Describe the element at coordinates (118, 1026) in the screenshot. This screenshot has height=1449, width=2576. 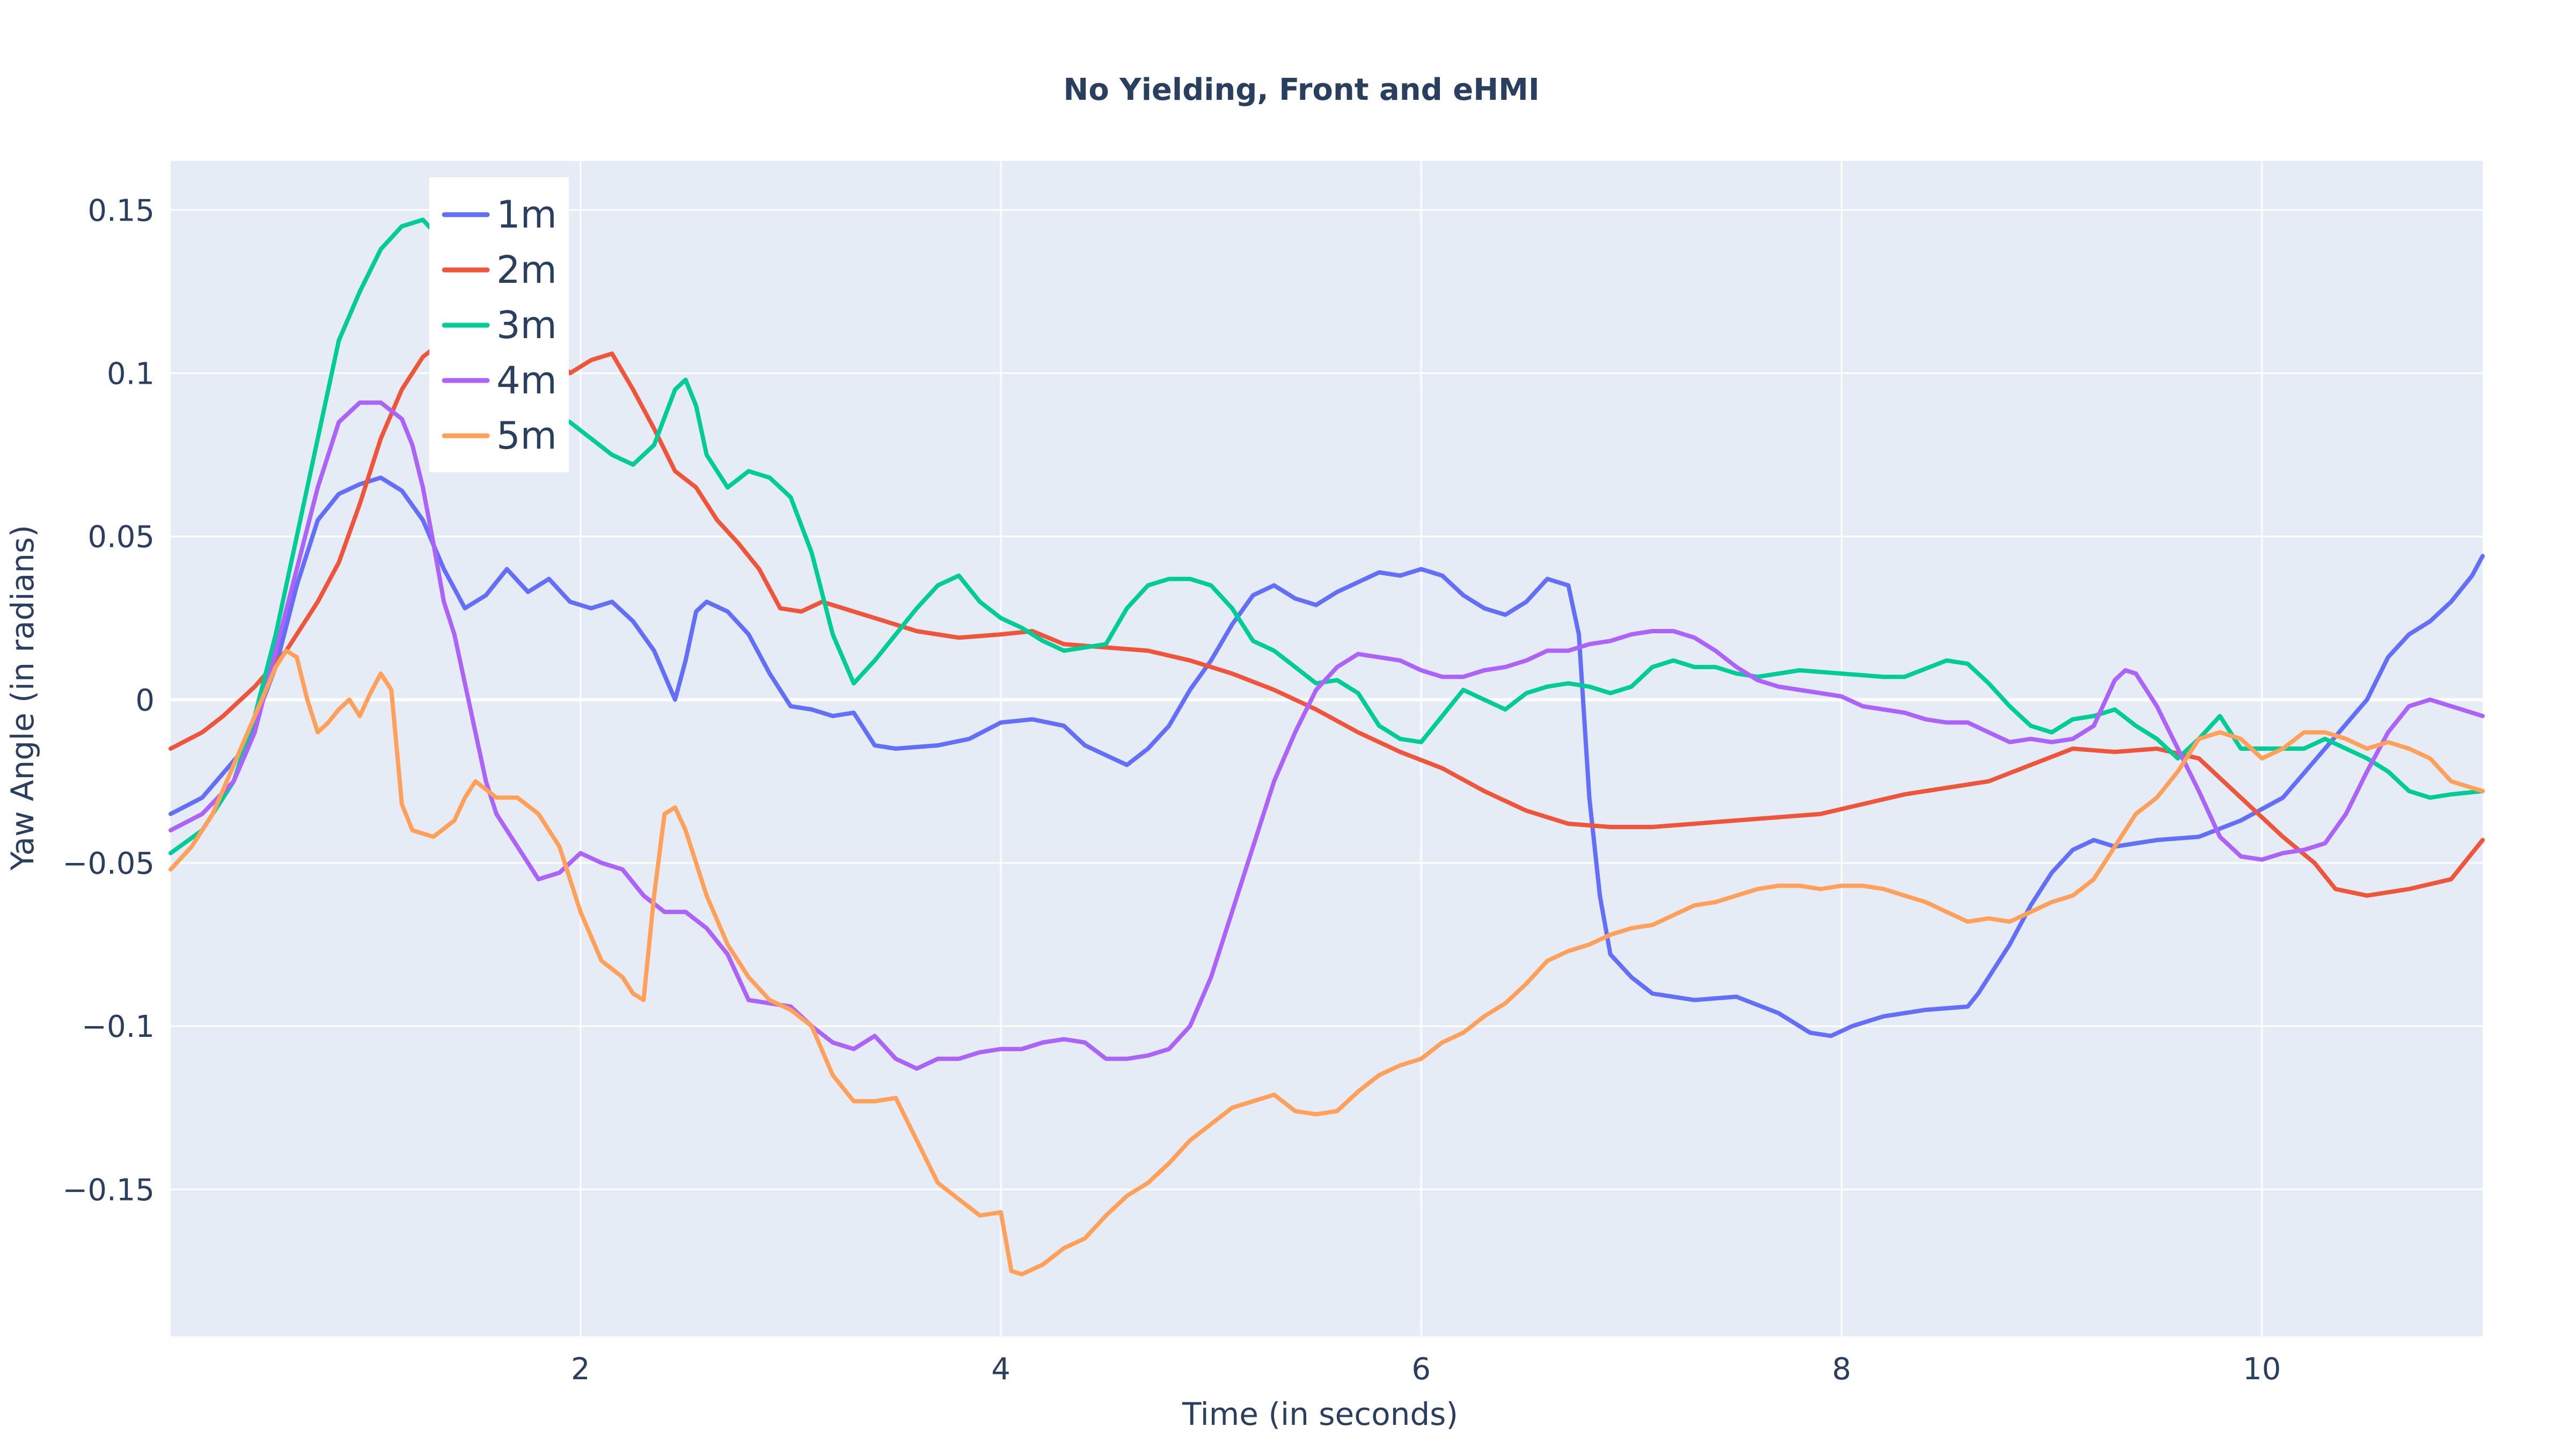
I see `y-tick-label: −0.1` at that location.